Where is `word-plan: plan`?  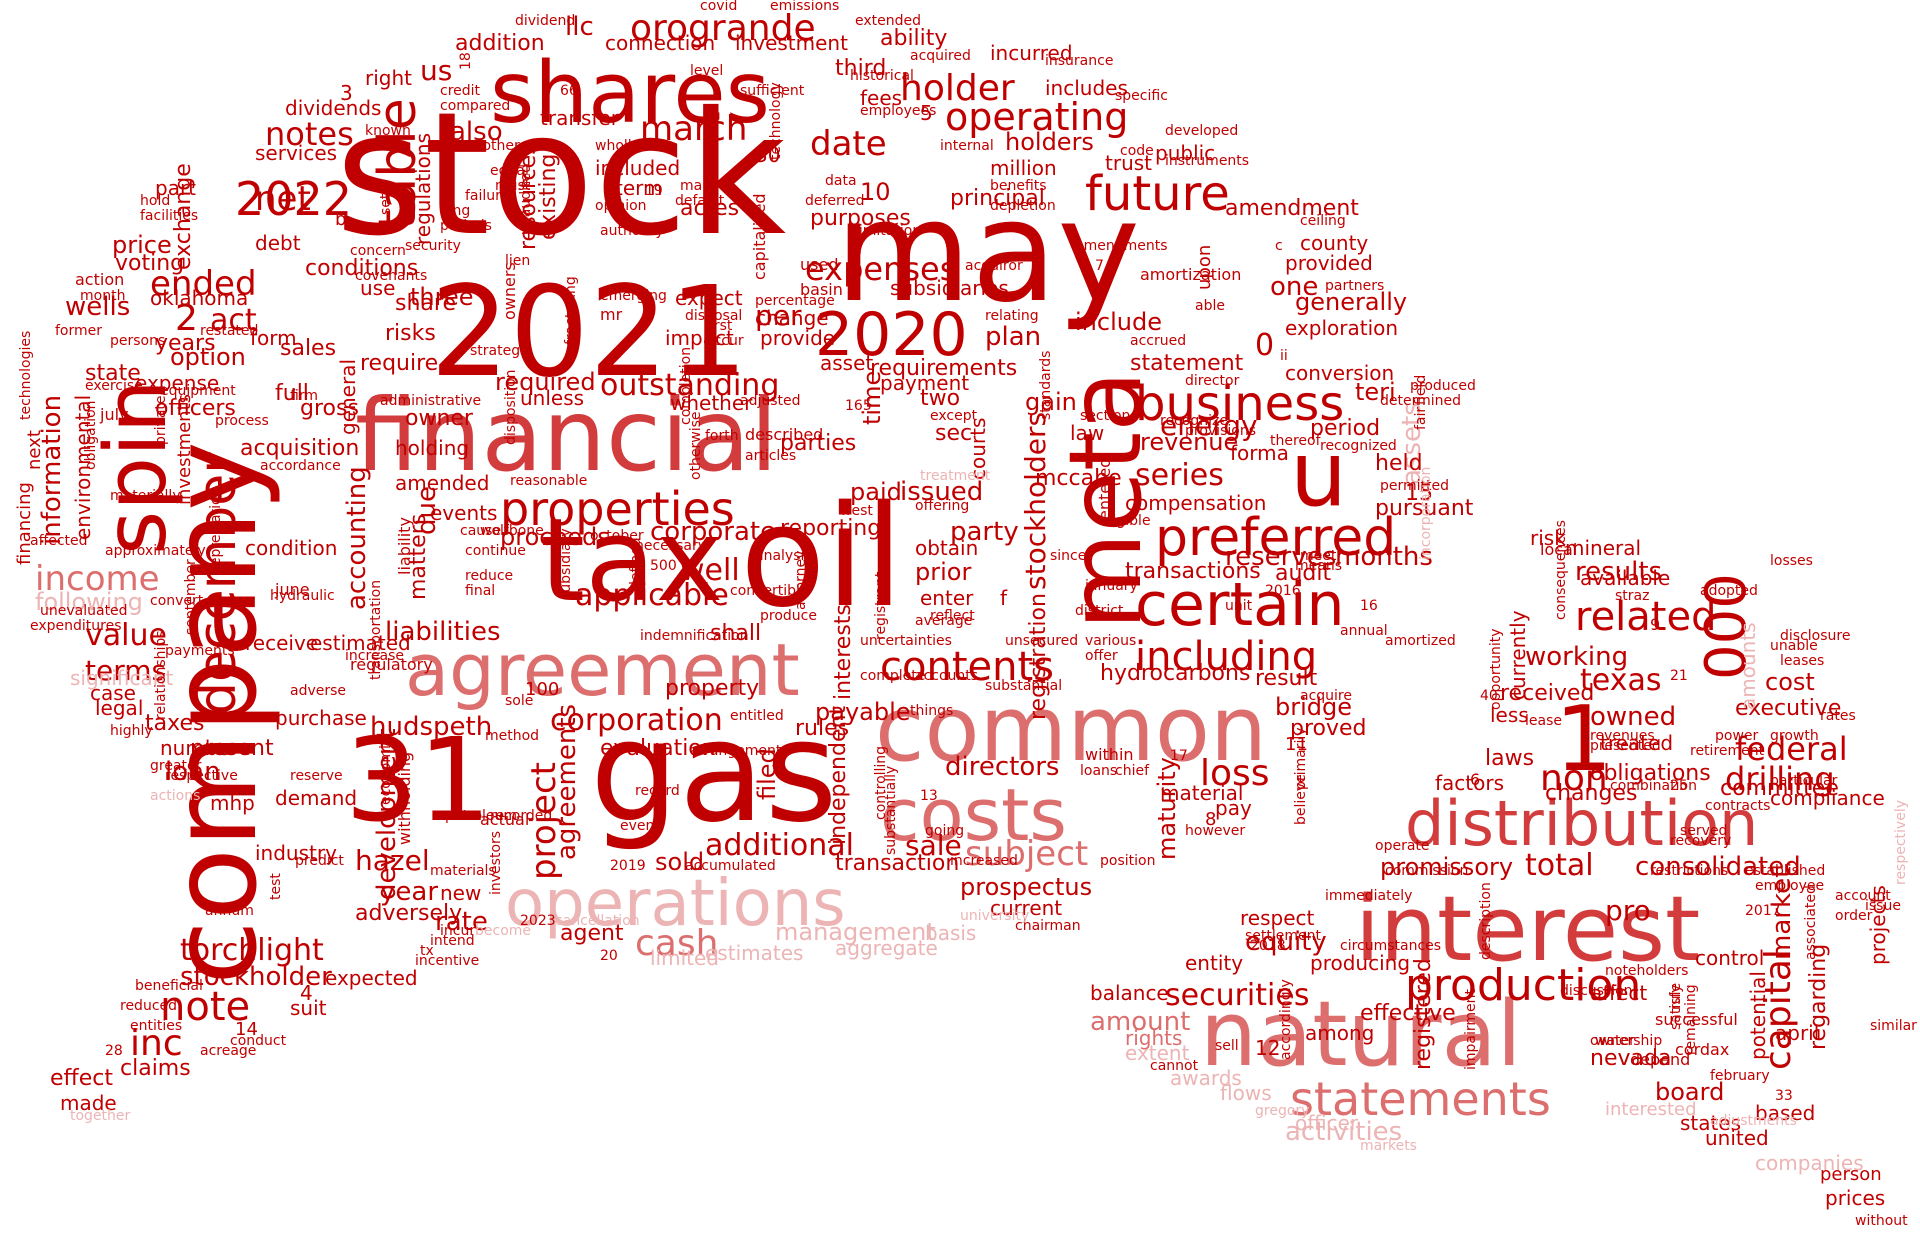 word-plan: plan is located at coordinates (1013, 337).